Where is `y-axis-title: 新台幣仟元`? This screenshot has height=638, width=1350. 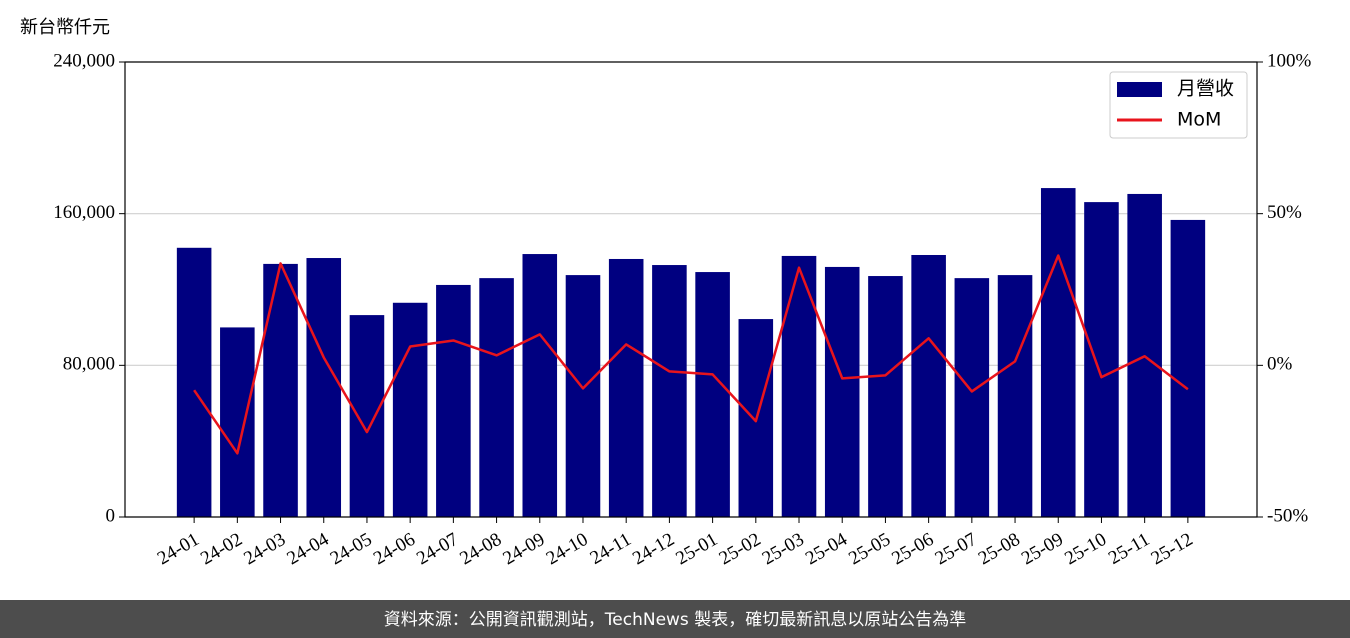 y-axis-title: 新台幣仟元 is located at coordinates (65, 27).